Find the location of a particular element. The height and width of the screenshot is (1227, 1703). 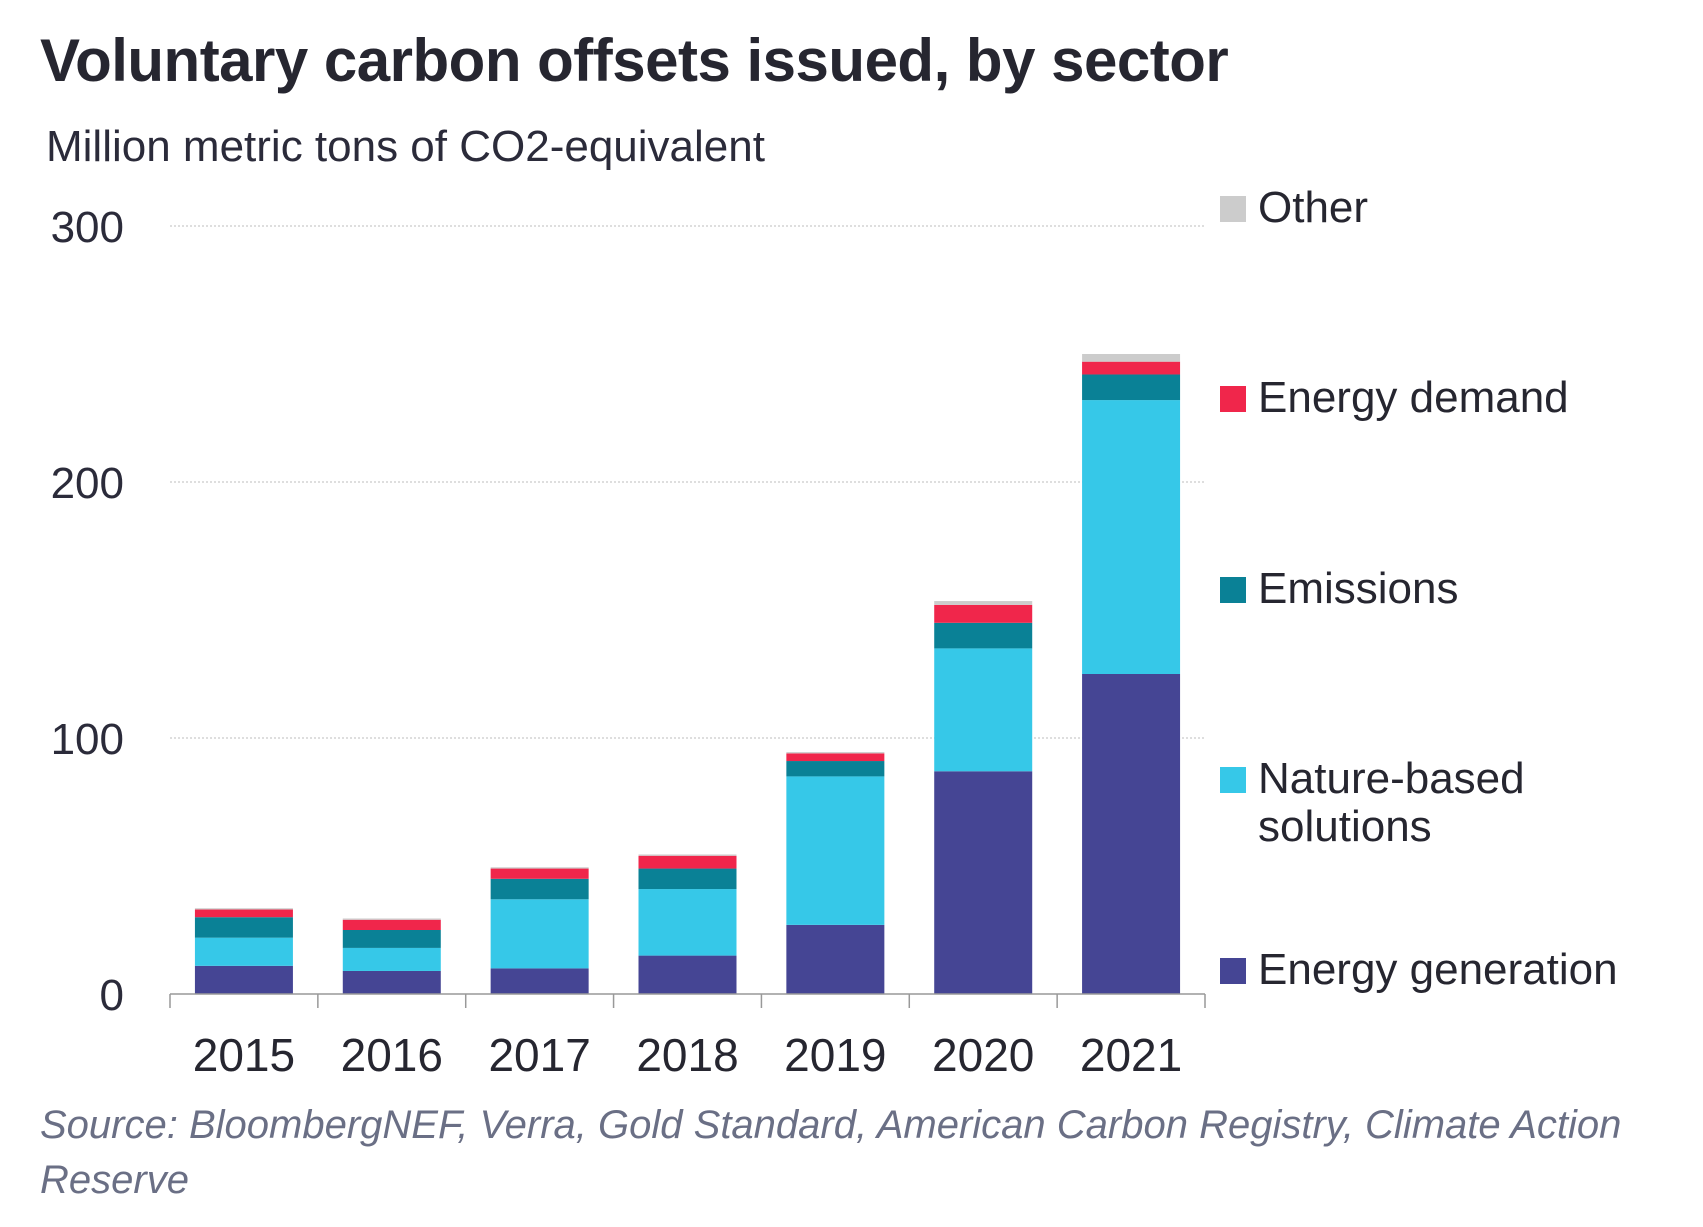

legend-label-line: Nature-based is located at coordinates (1391, 778).